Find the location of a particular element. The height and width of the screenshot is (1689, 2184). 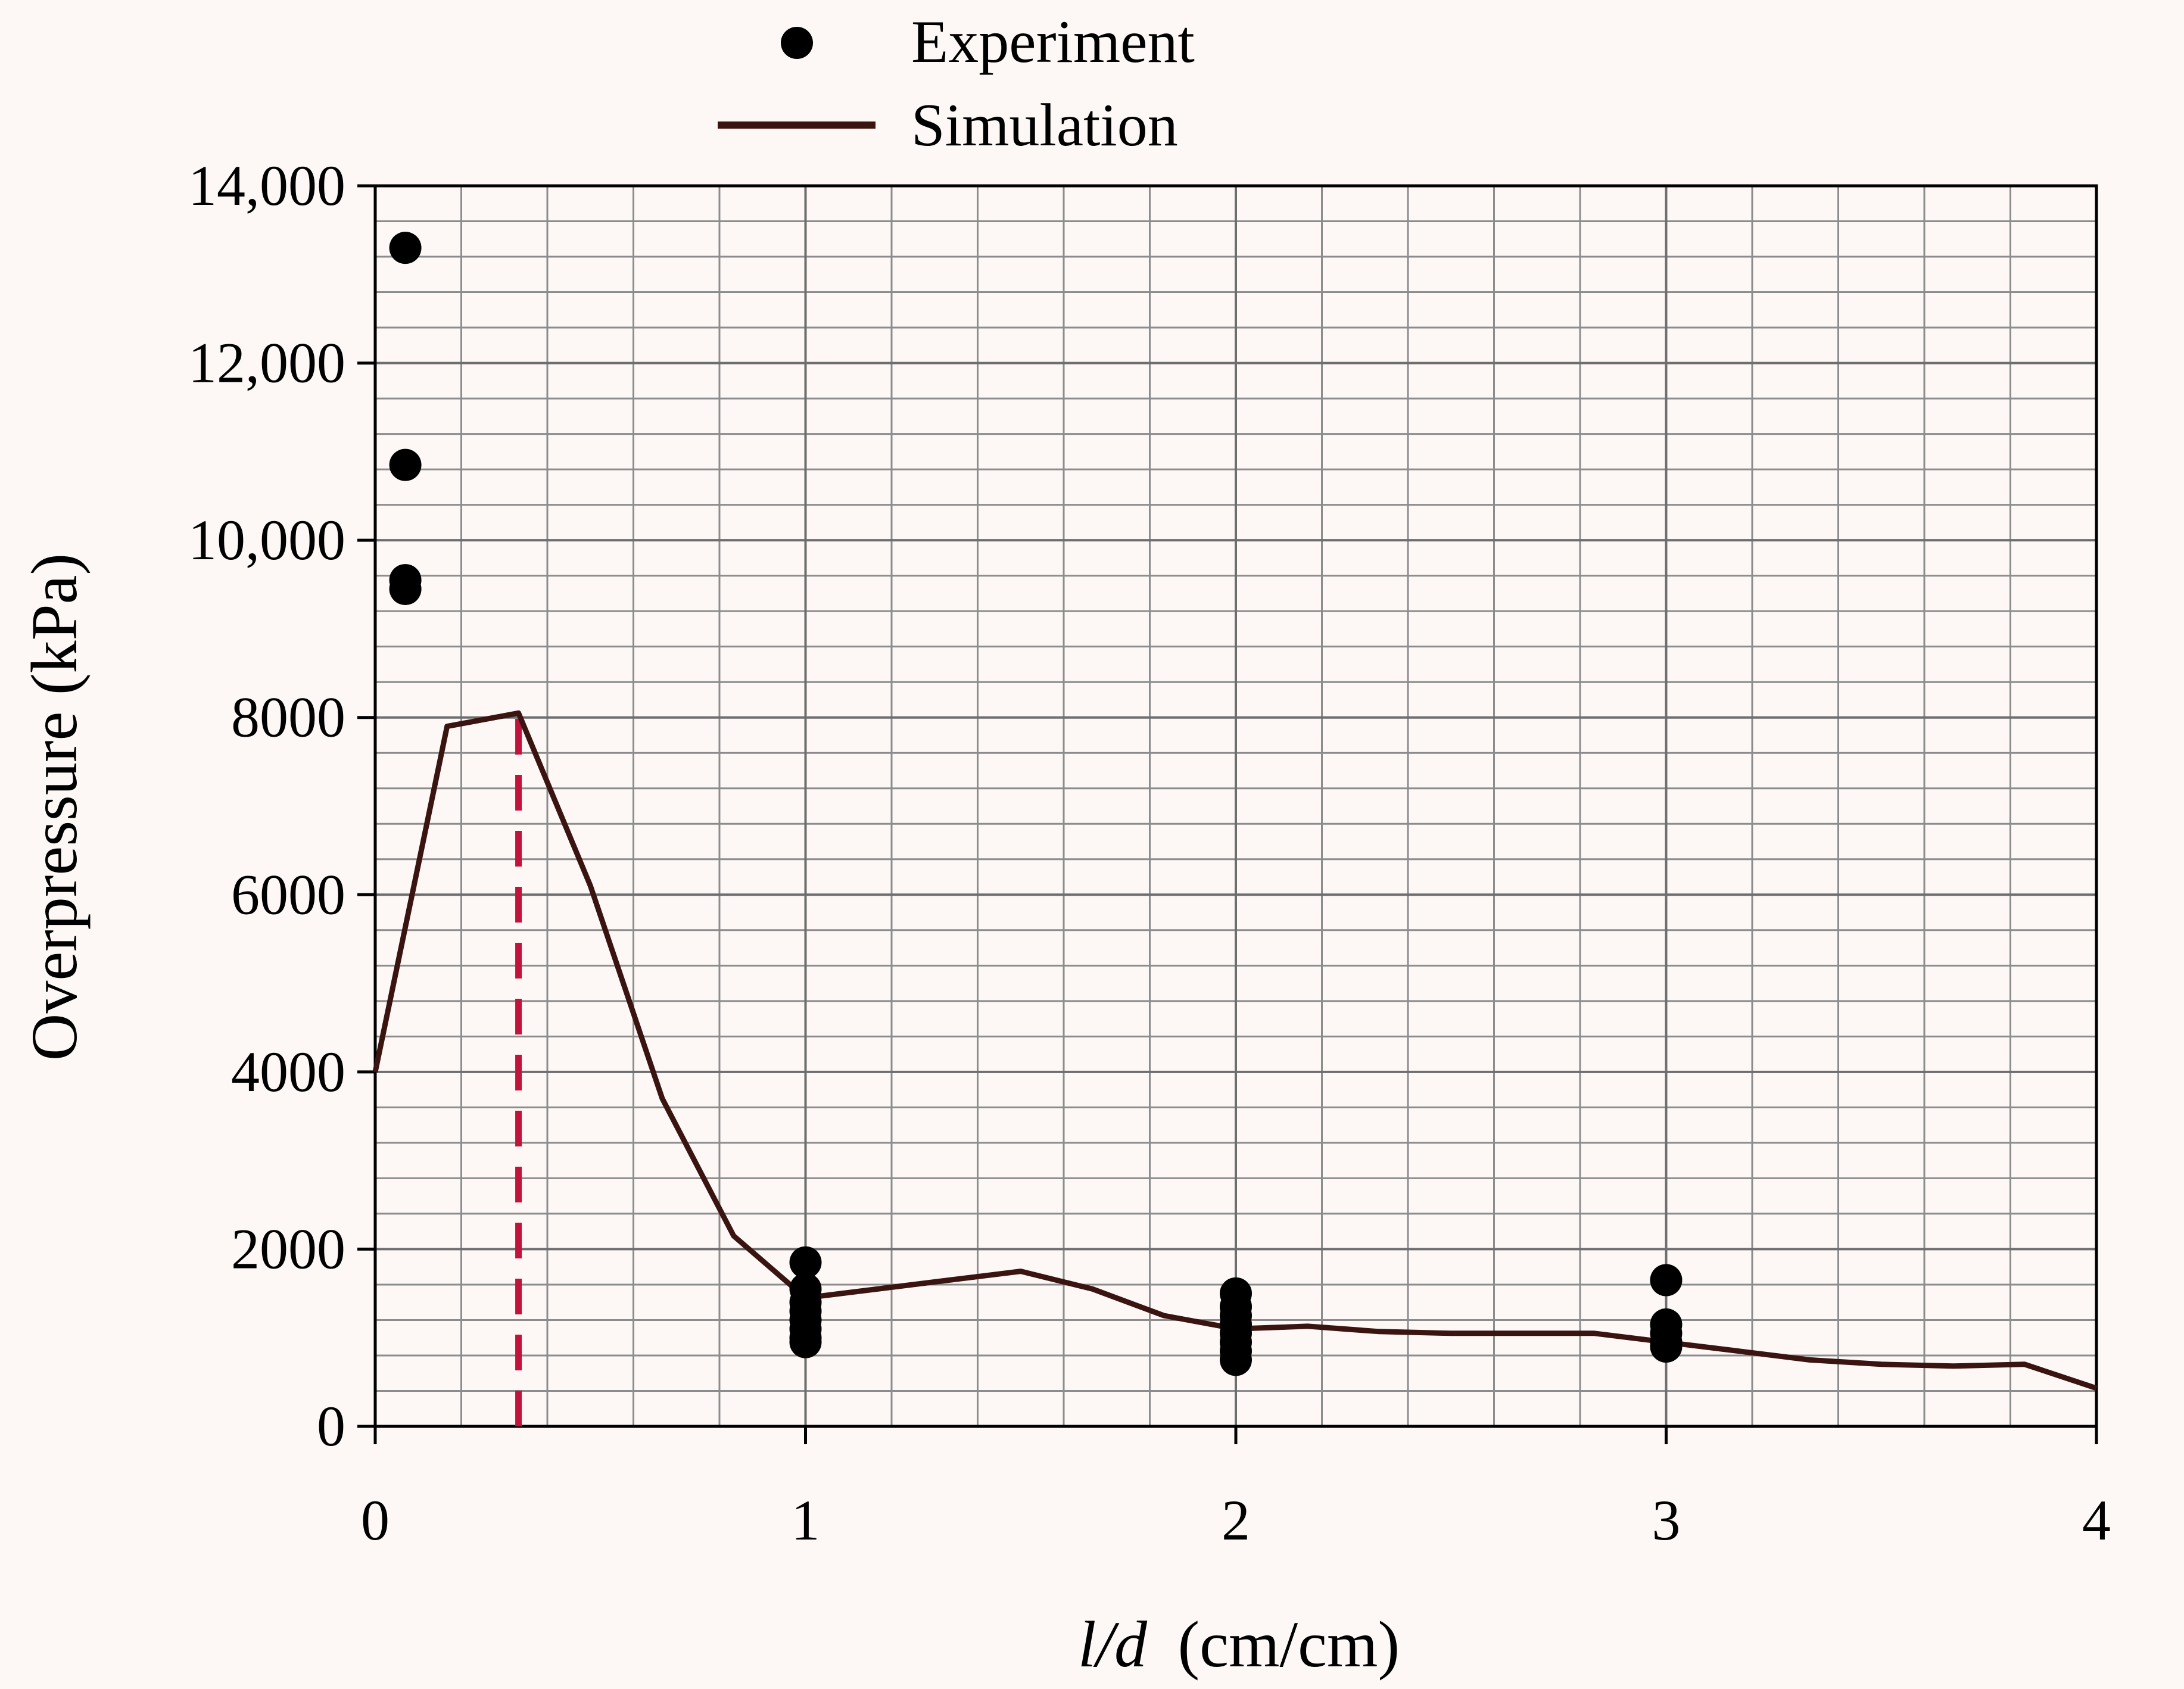

x-axis-label-unit: (cm/cm) is located at coordinates (1289, 1645).